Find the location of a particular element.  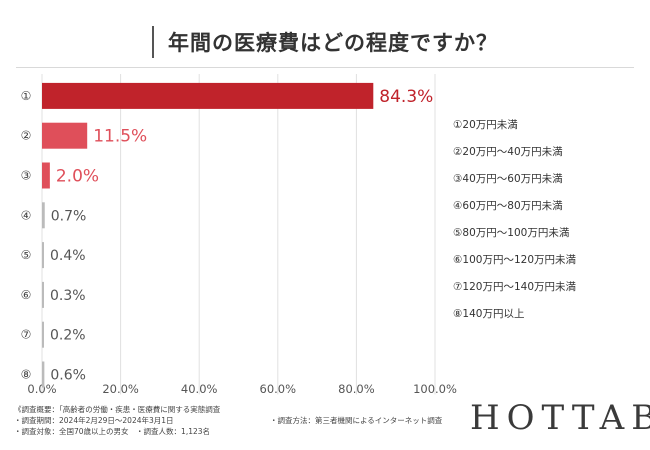

chart-title: 年間の医療費はどの程度ですか？ is located at coordinates (333, 43).